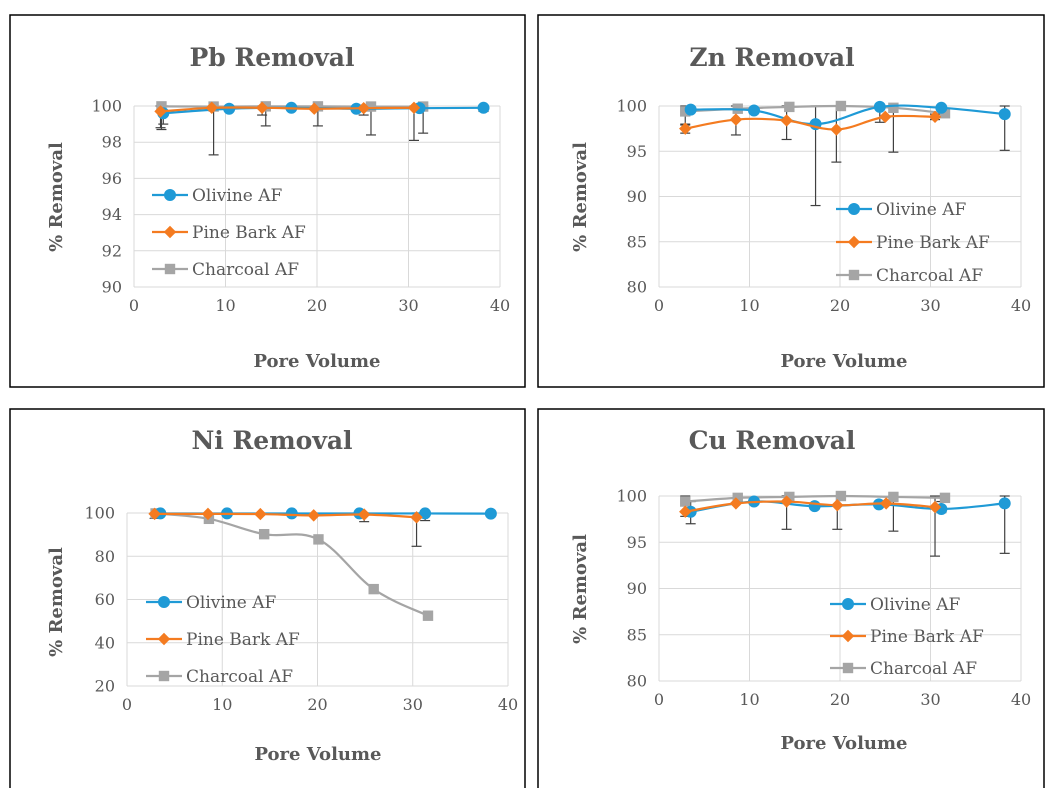 The height and width of the screenshot is (788, 1046). What do you see at coordinates (923, 669) in the screenshot?
I see `legend-label-charcoal: Charcoal AF` at bounding box center [923, 669].